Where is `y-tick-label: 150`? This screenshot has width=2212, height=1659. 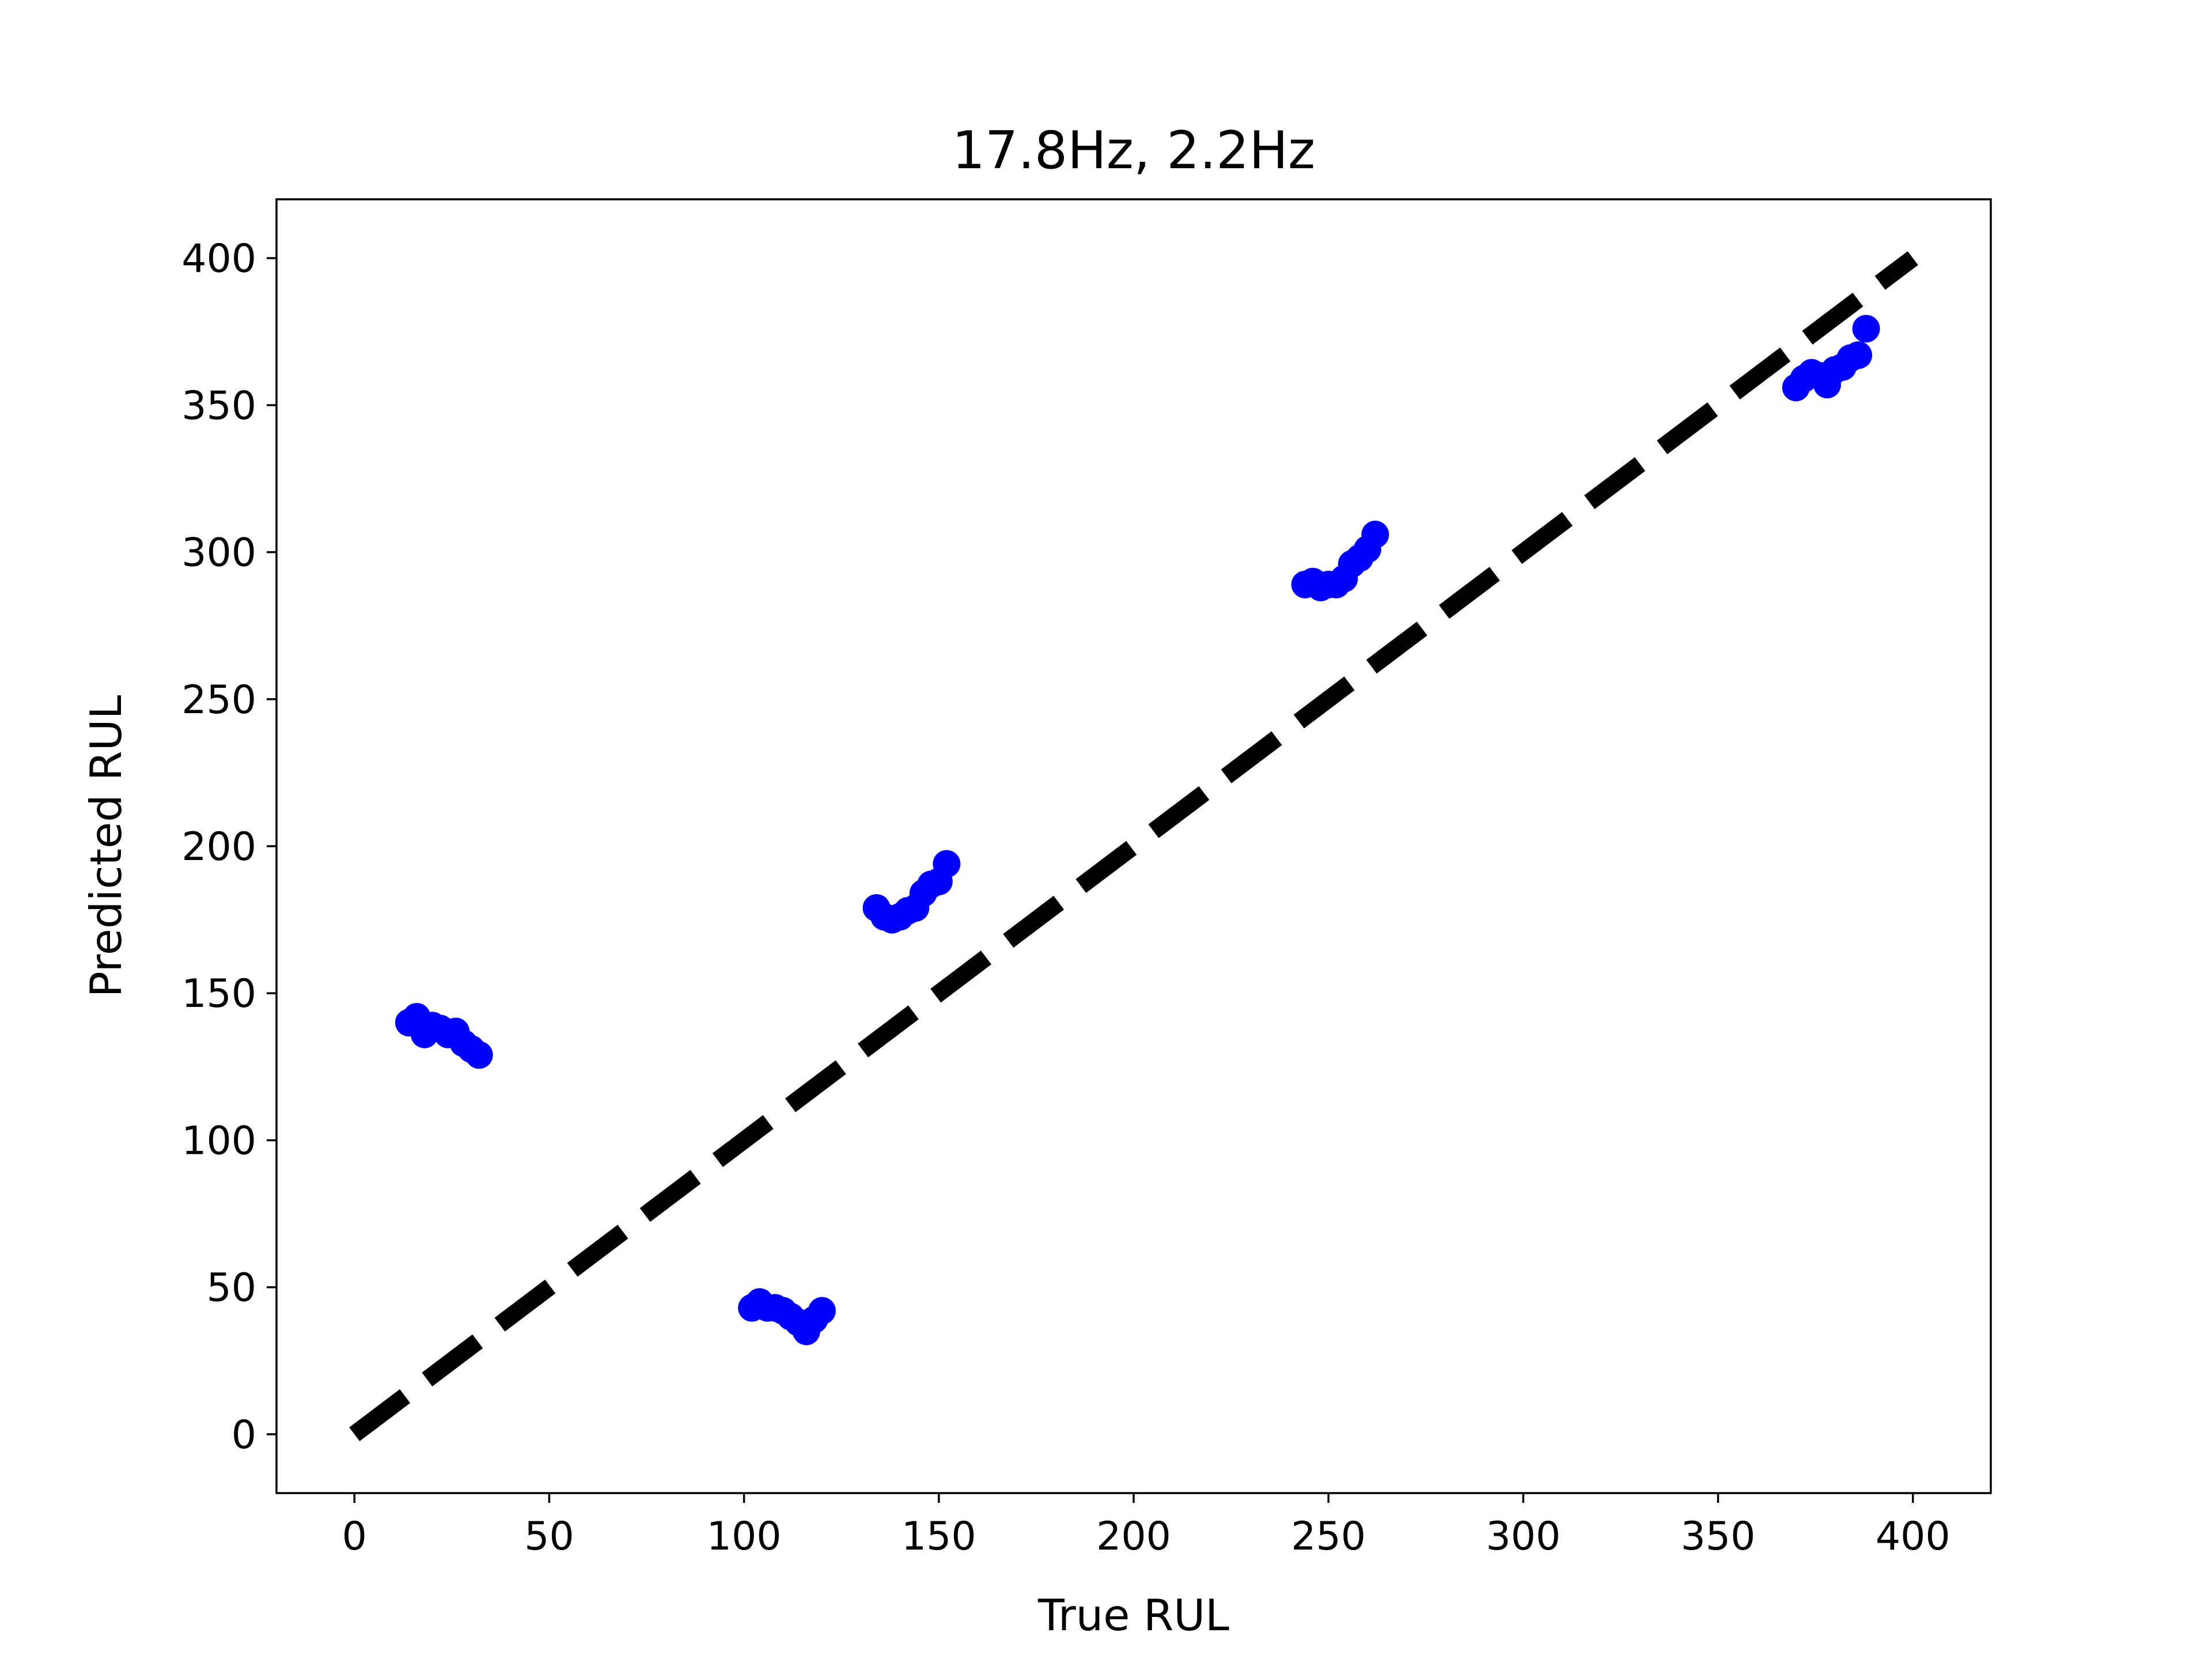
y-tick-label: 150 is located at coordinates (218, 994).